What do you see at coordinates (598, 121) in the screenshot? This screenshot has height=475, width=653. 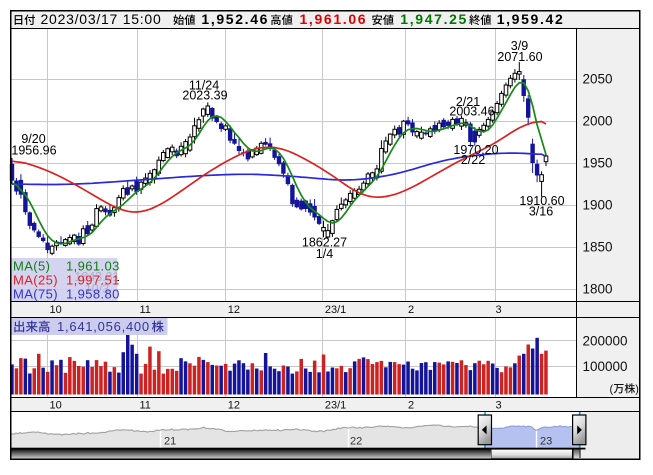 I see `svg-text: 2000` at bounding box center [598, 121].